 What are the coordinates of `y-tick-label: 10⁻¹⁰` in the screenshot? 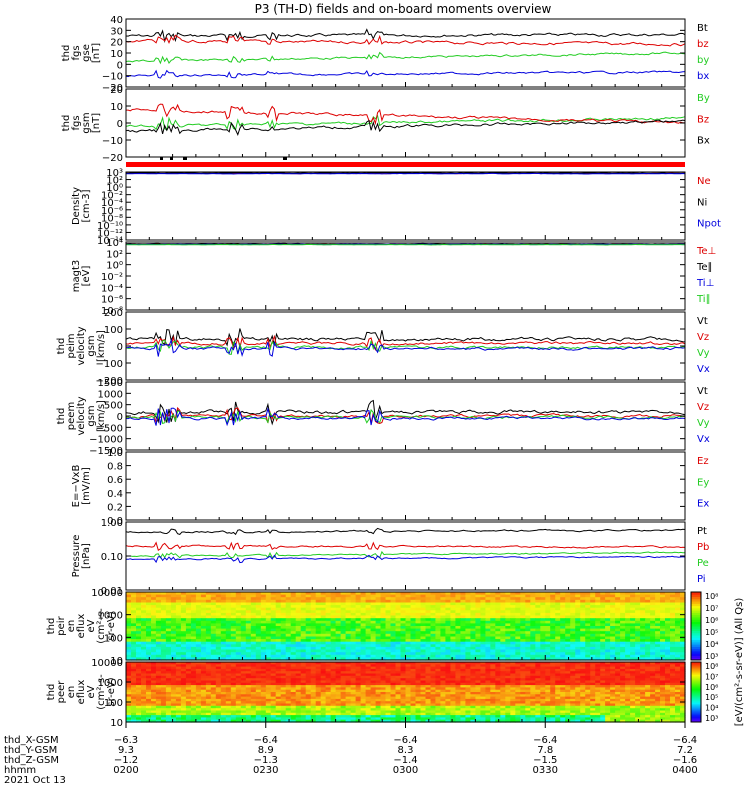 It's located at (110, 226).